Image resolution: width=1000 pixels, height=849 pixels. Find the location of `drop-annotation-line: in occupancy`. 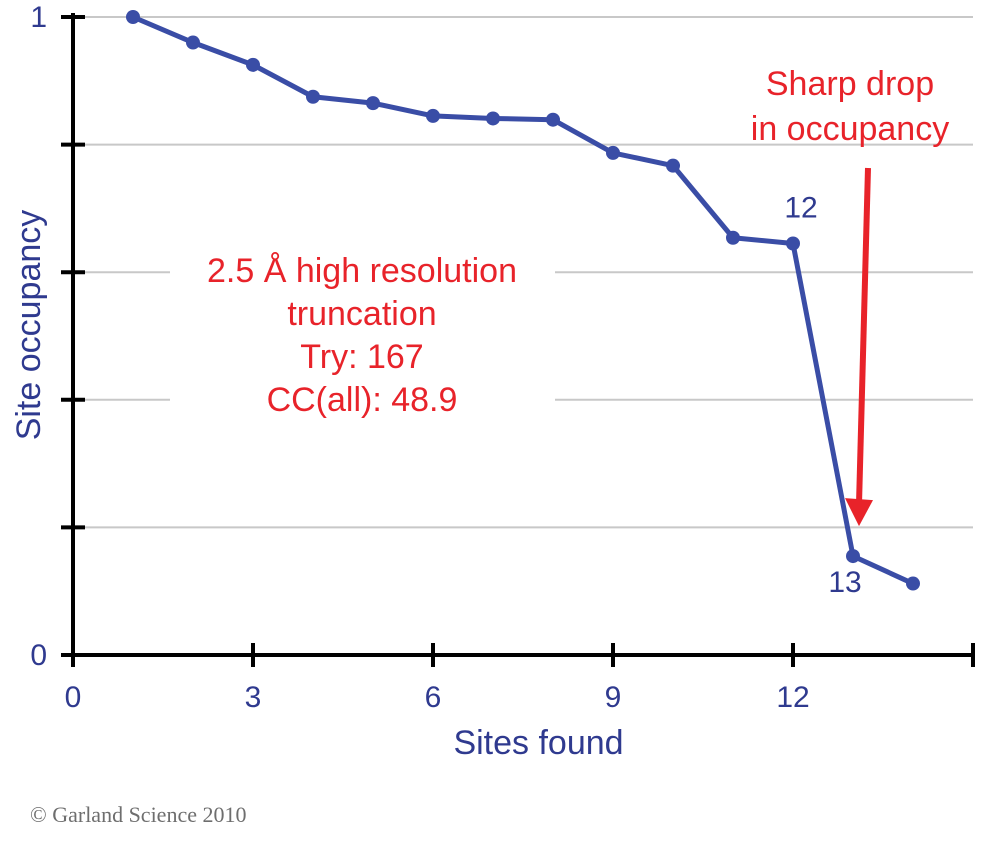

drop-annotation-line: in occupancy is located at coordinates (850, 129).